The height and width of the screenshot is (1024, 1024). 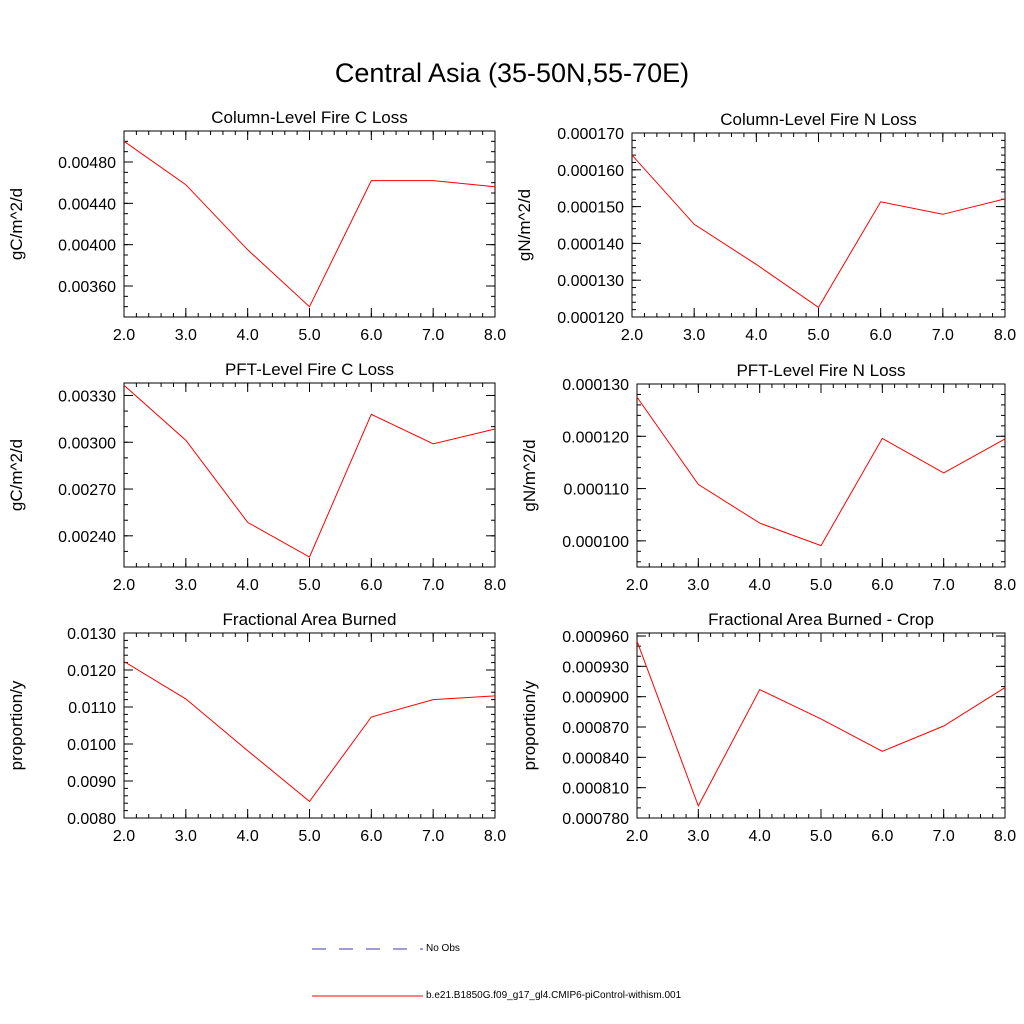 I want to click on y-tick-label: 0.000930, so click(x=595, y=667).